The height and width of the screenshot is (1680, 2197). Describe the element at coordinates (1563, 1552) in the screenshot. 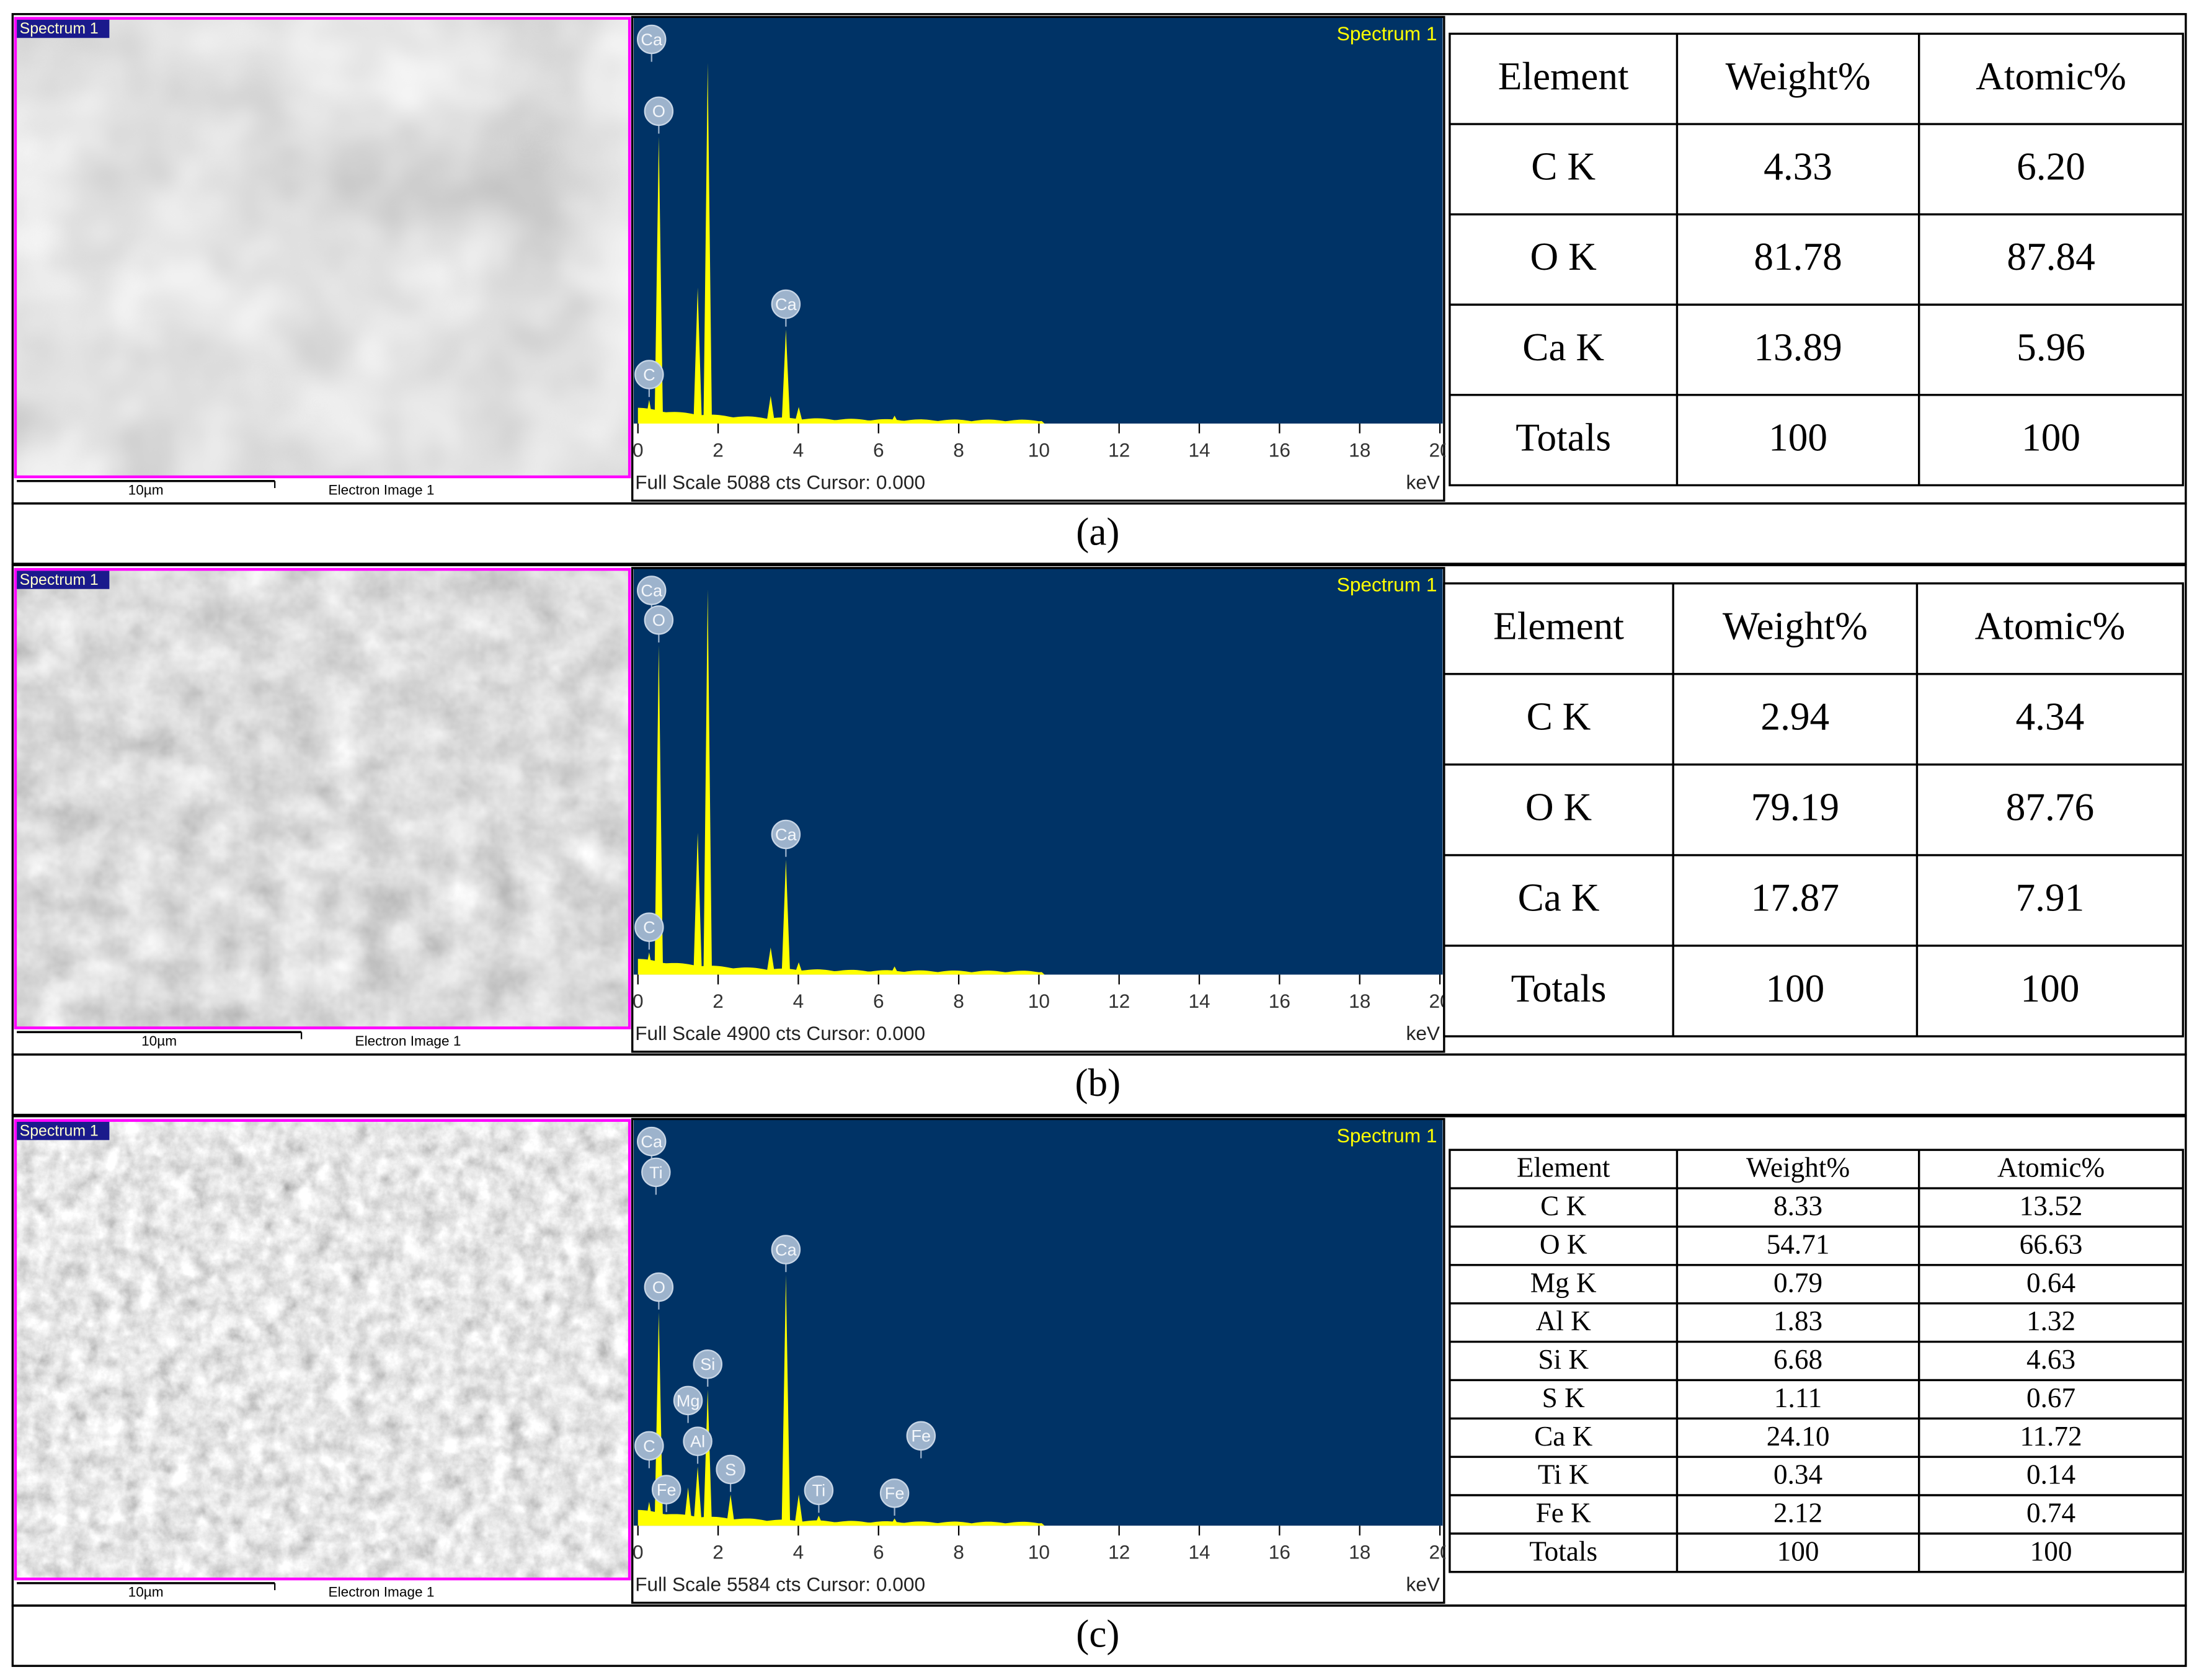

I see `table-cell: Totals` at that location.